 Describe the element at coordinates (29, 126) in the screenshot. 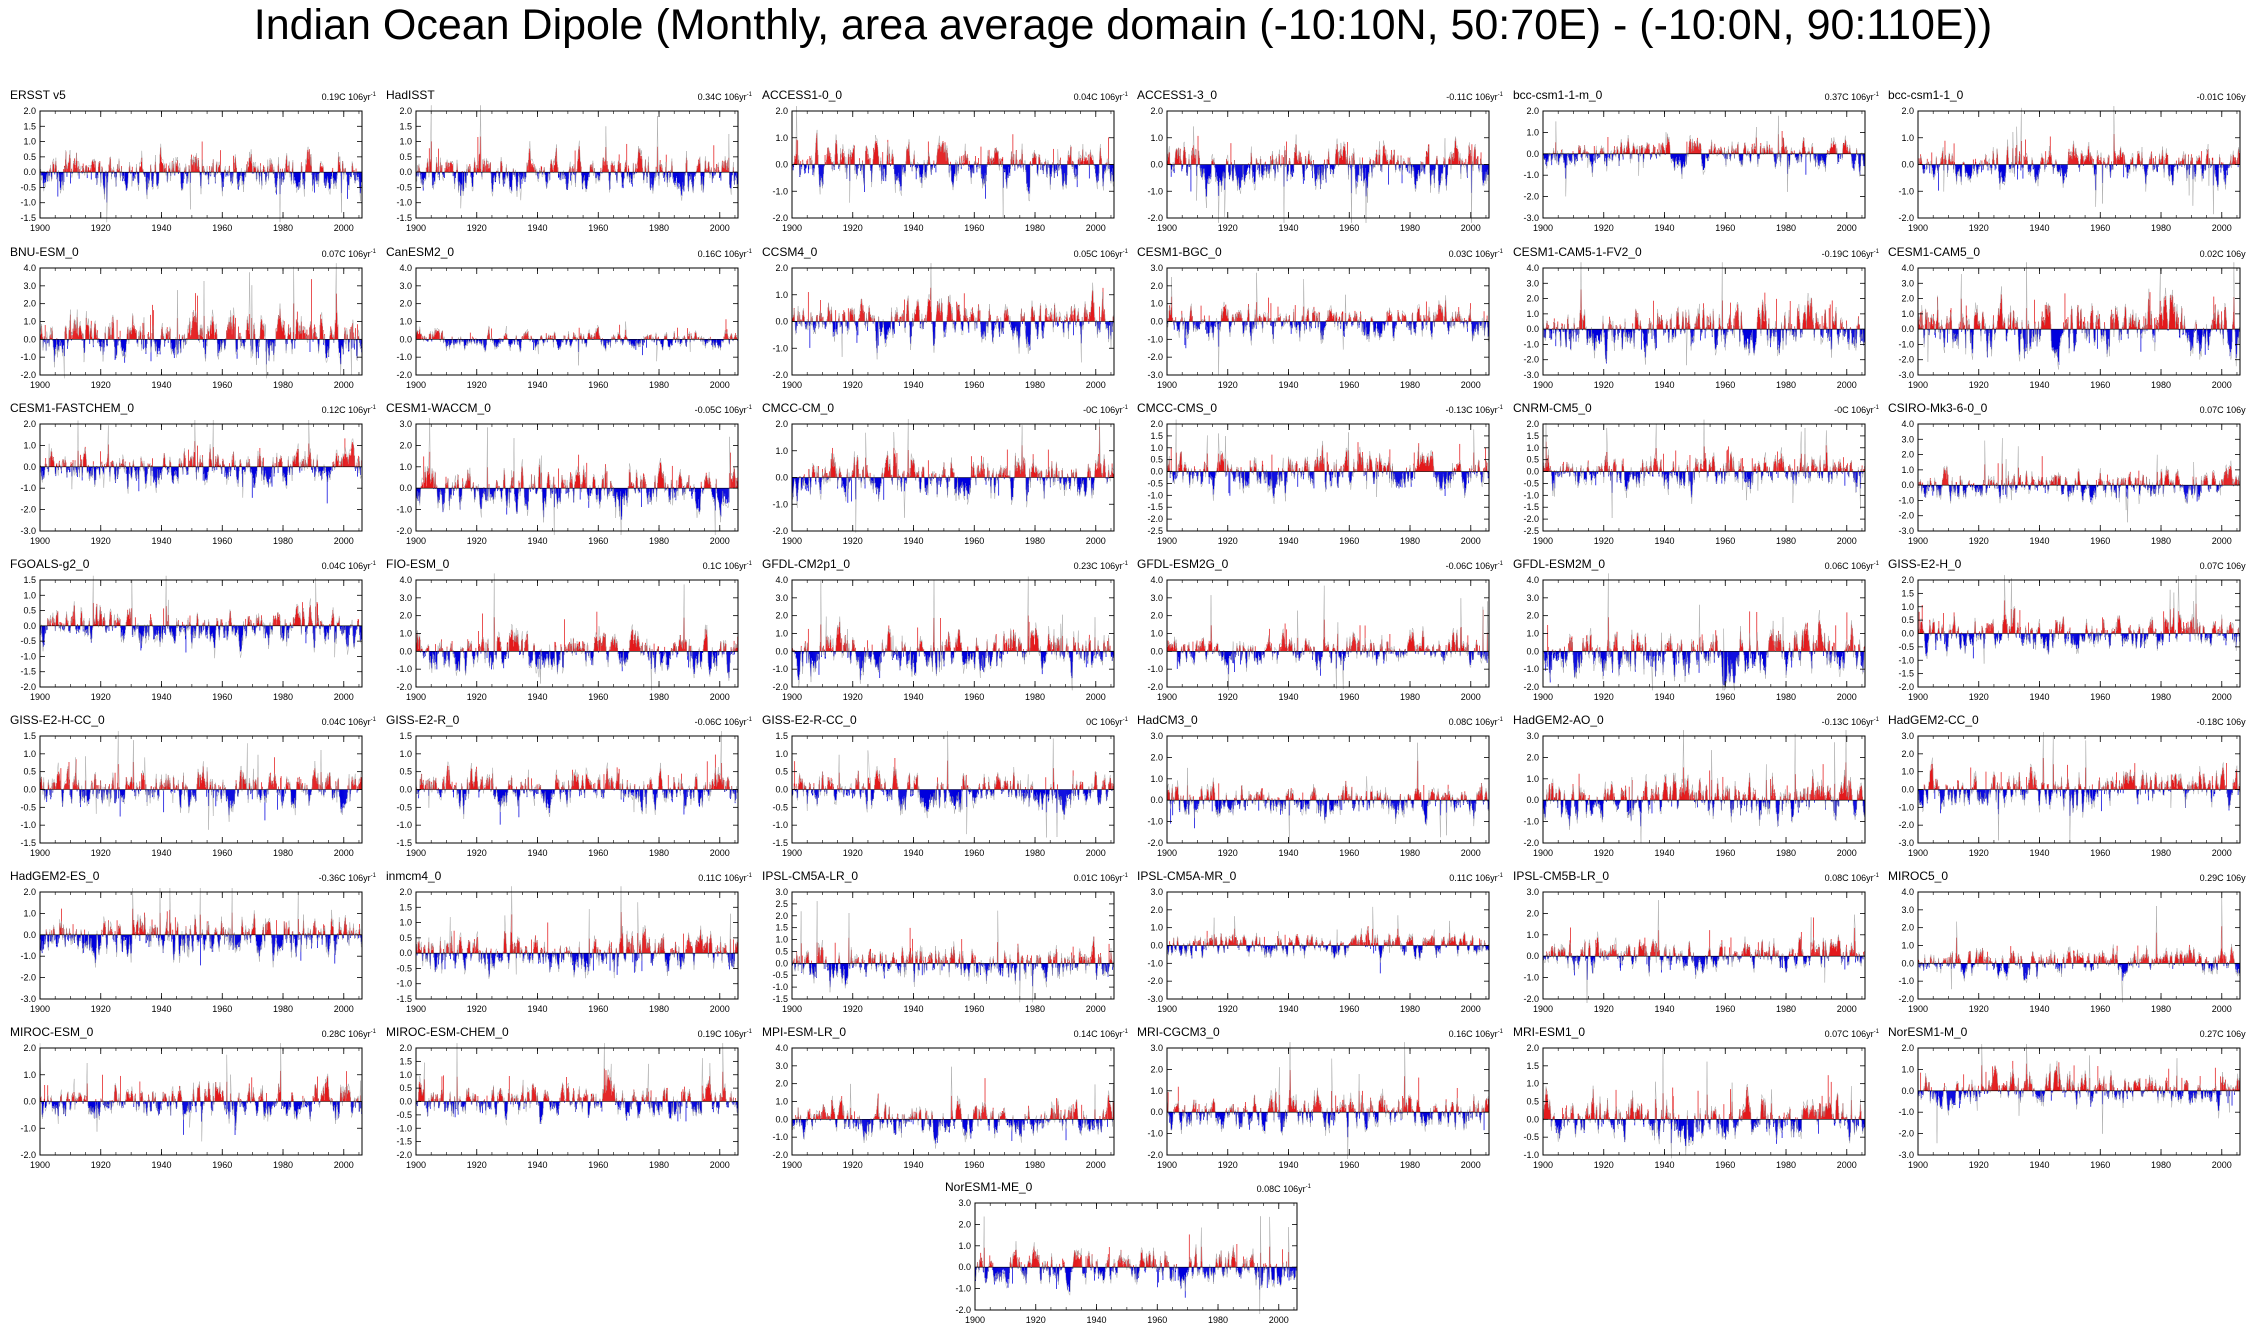

I see `y-tick-label: 1.5` at that location.